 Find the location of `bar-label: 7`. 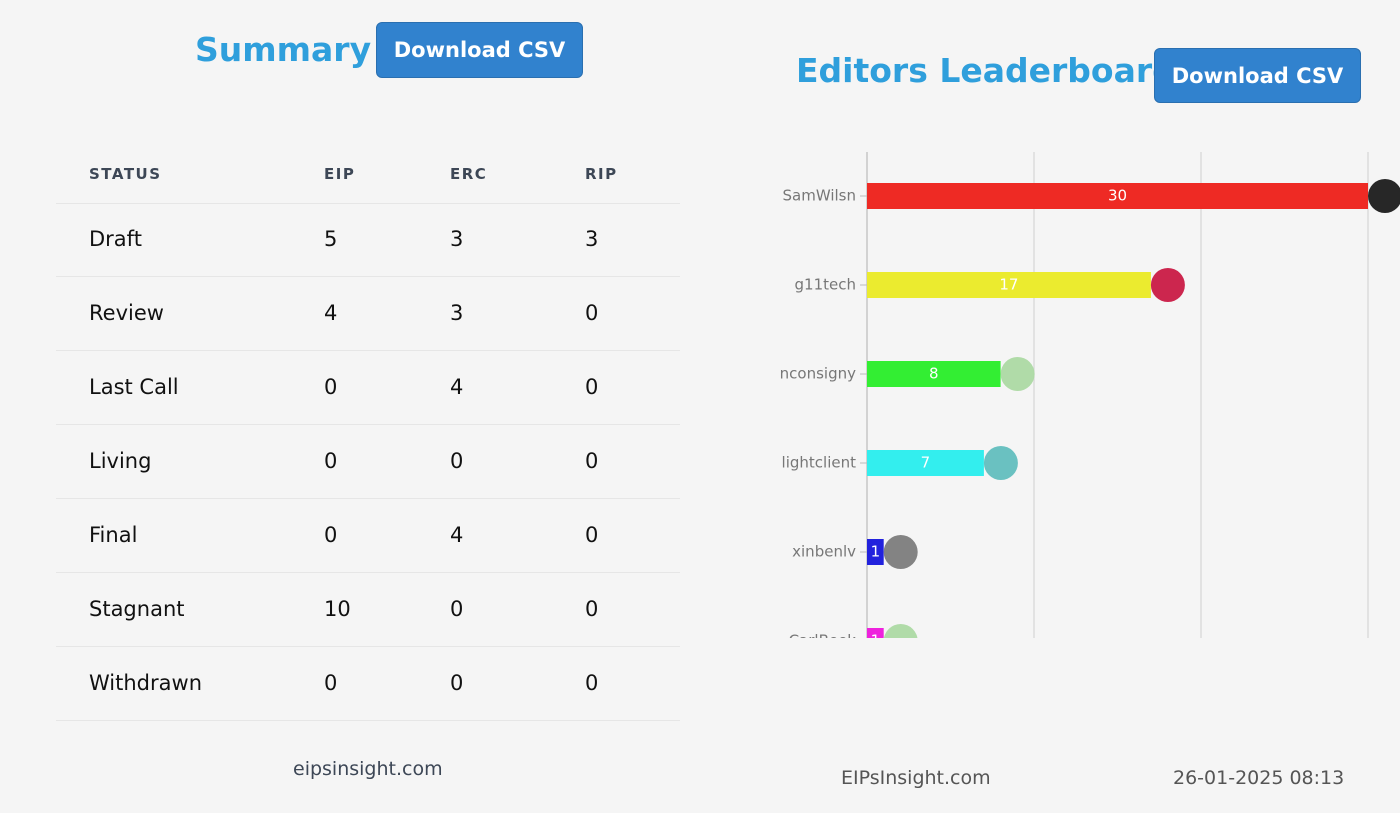

bar-label: 7 is located at coordinates (926, 463).